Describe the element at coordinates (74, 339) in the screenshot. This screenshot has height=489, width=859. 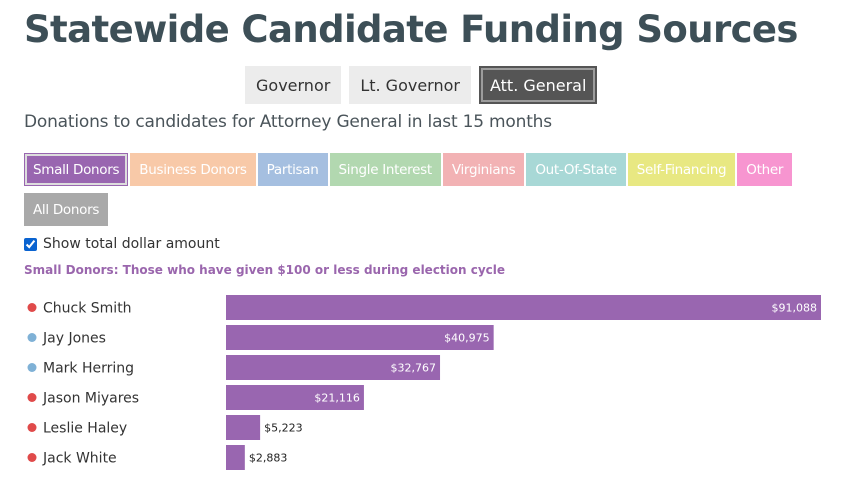
I see `candidate-name-jay-jones: Jay Jones` at that location.